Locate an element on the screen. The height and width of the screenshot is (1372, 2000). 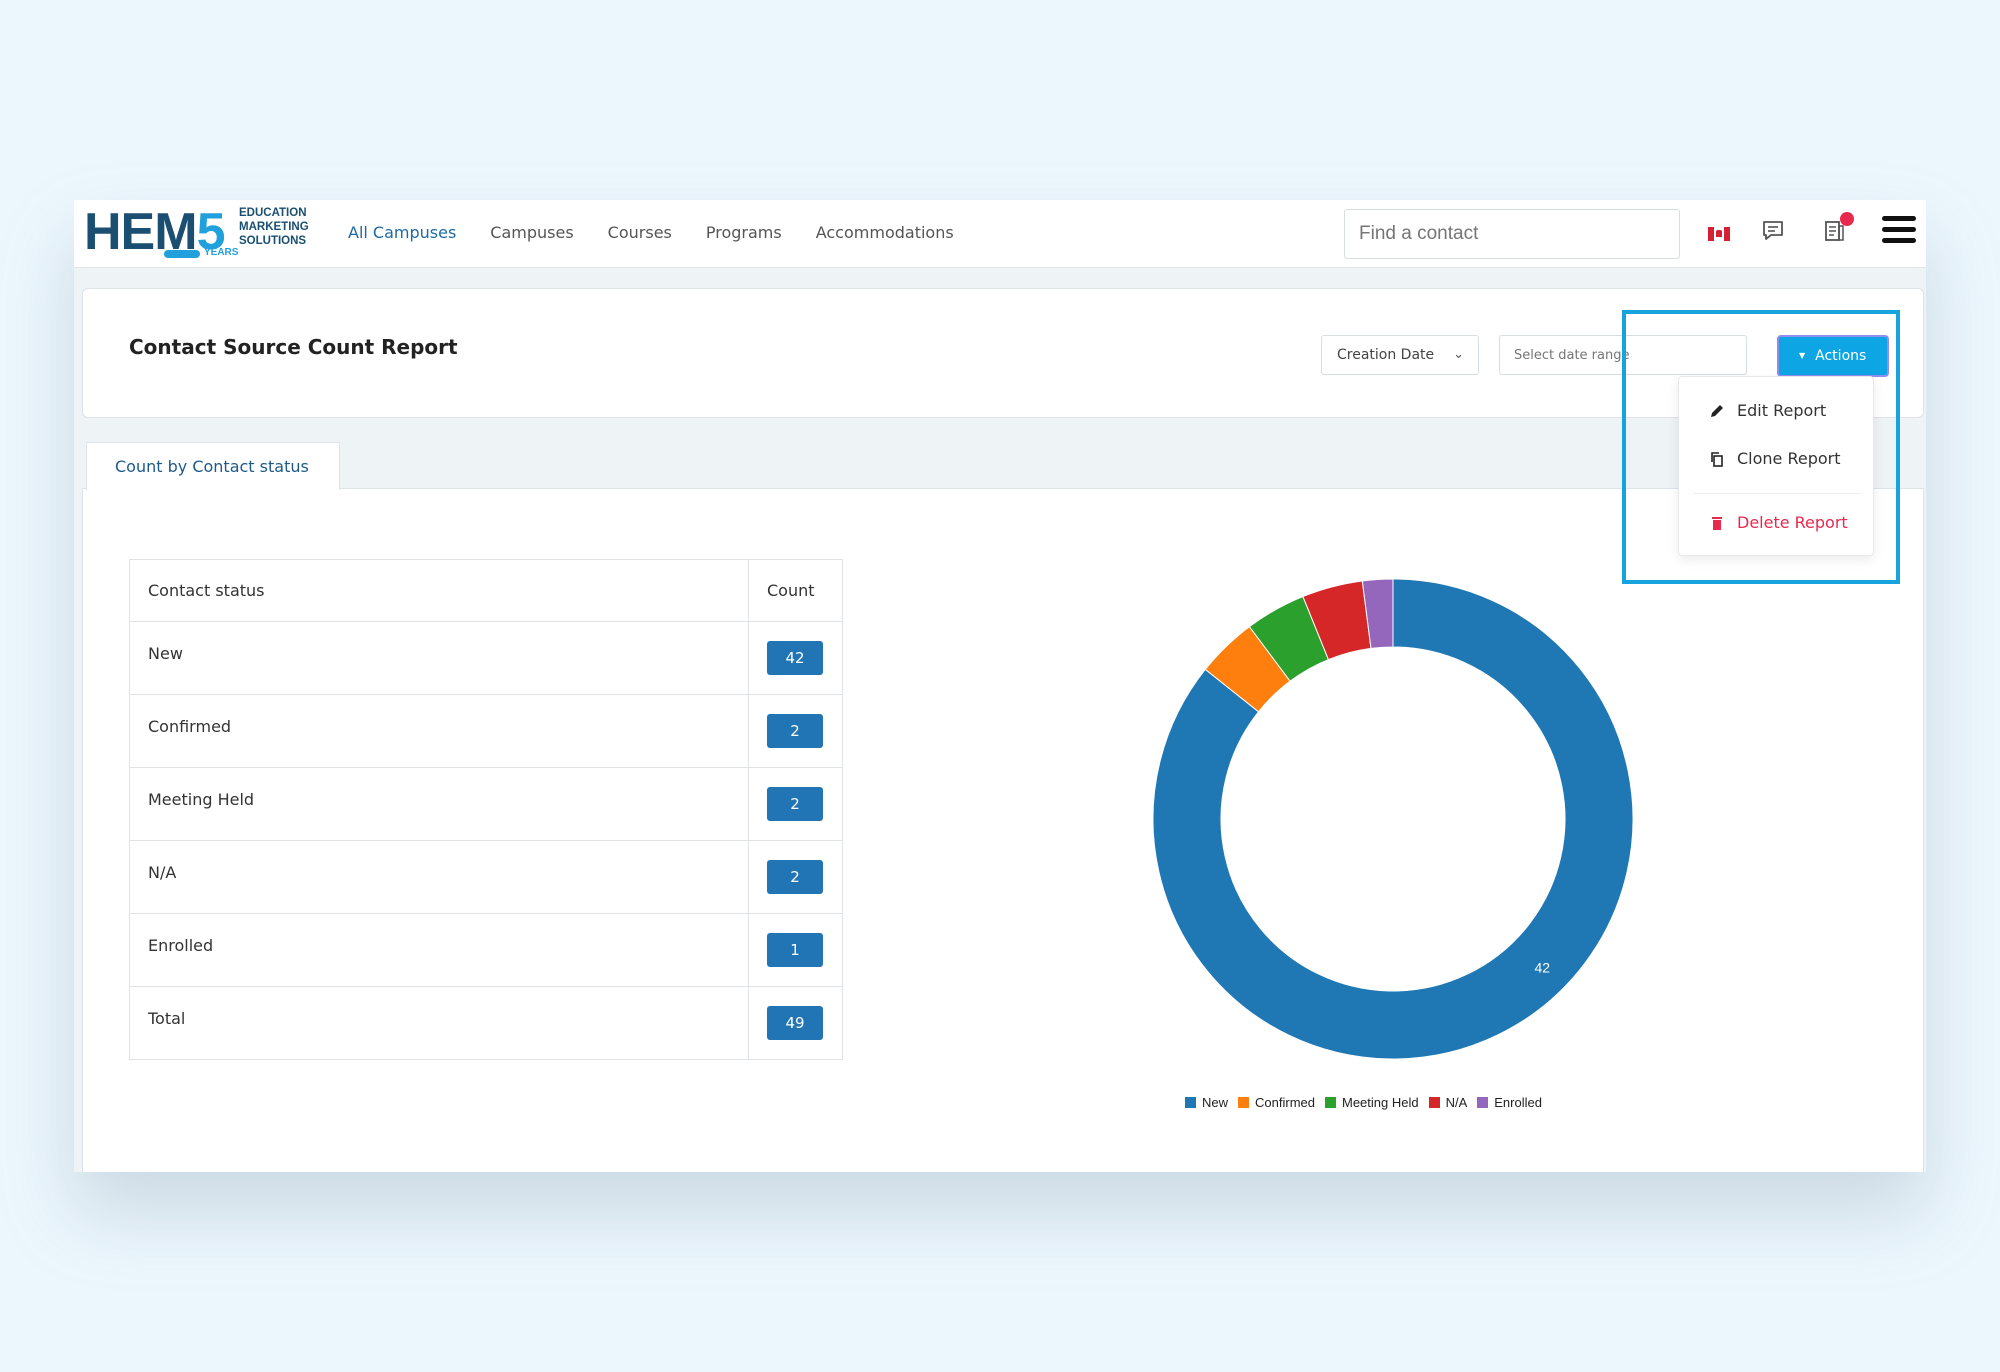
table-total-row: Total 49 is located at coordinates (486, 1023).